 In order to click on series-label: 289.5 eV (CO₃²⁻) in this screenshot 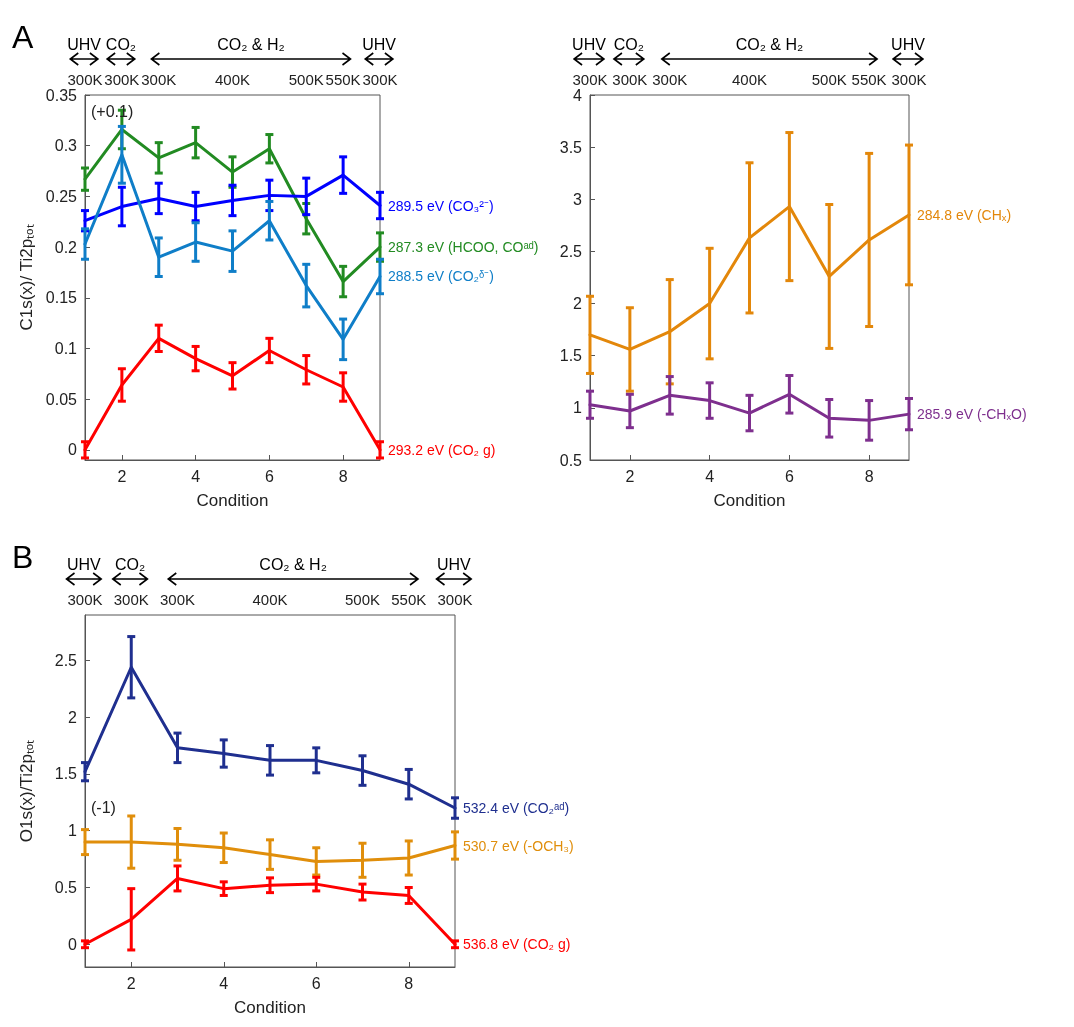, I will do `click(441, 205)`.